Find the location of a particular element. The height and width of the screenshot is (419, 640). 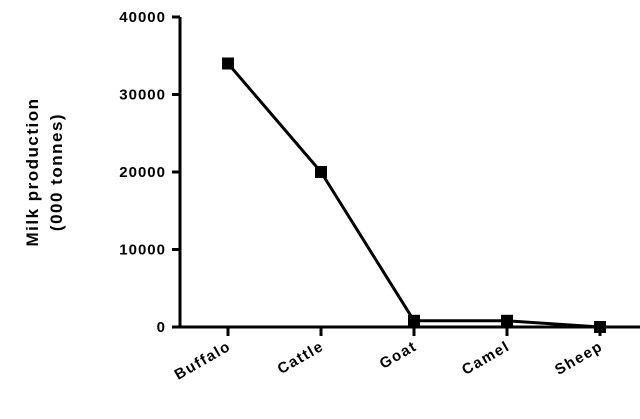

y-axis-title-line2: (000 tonnes) is located at coordinates (56, 172).